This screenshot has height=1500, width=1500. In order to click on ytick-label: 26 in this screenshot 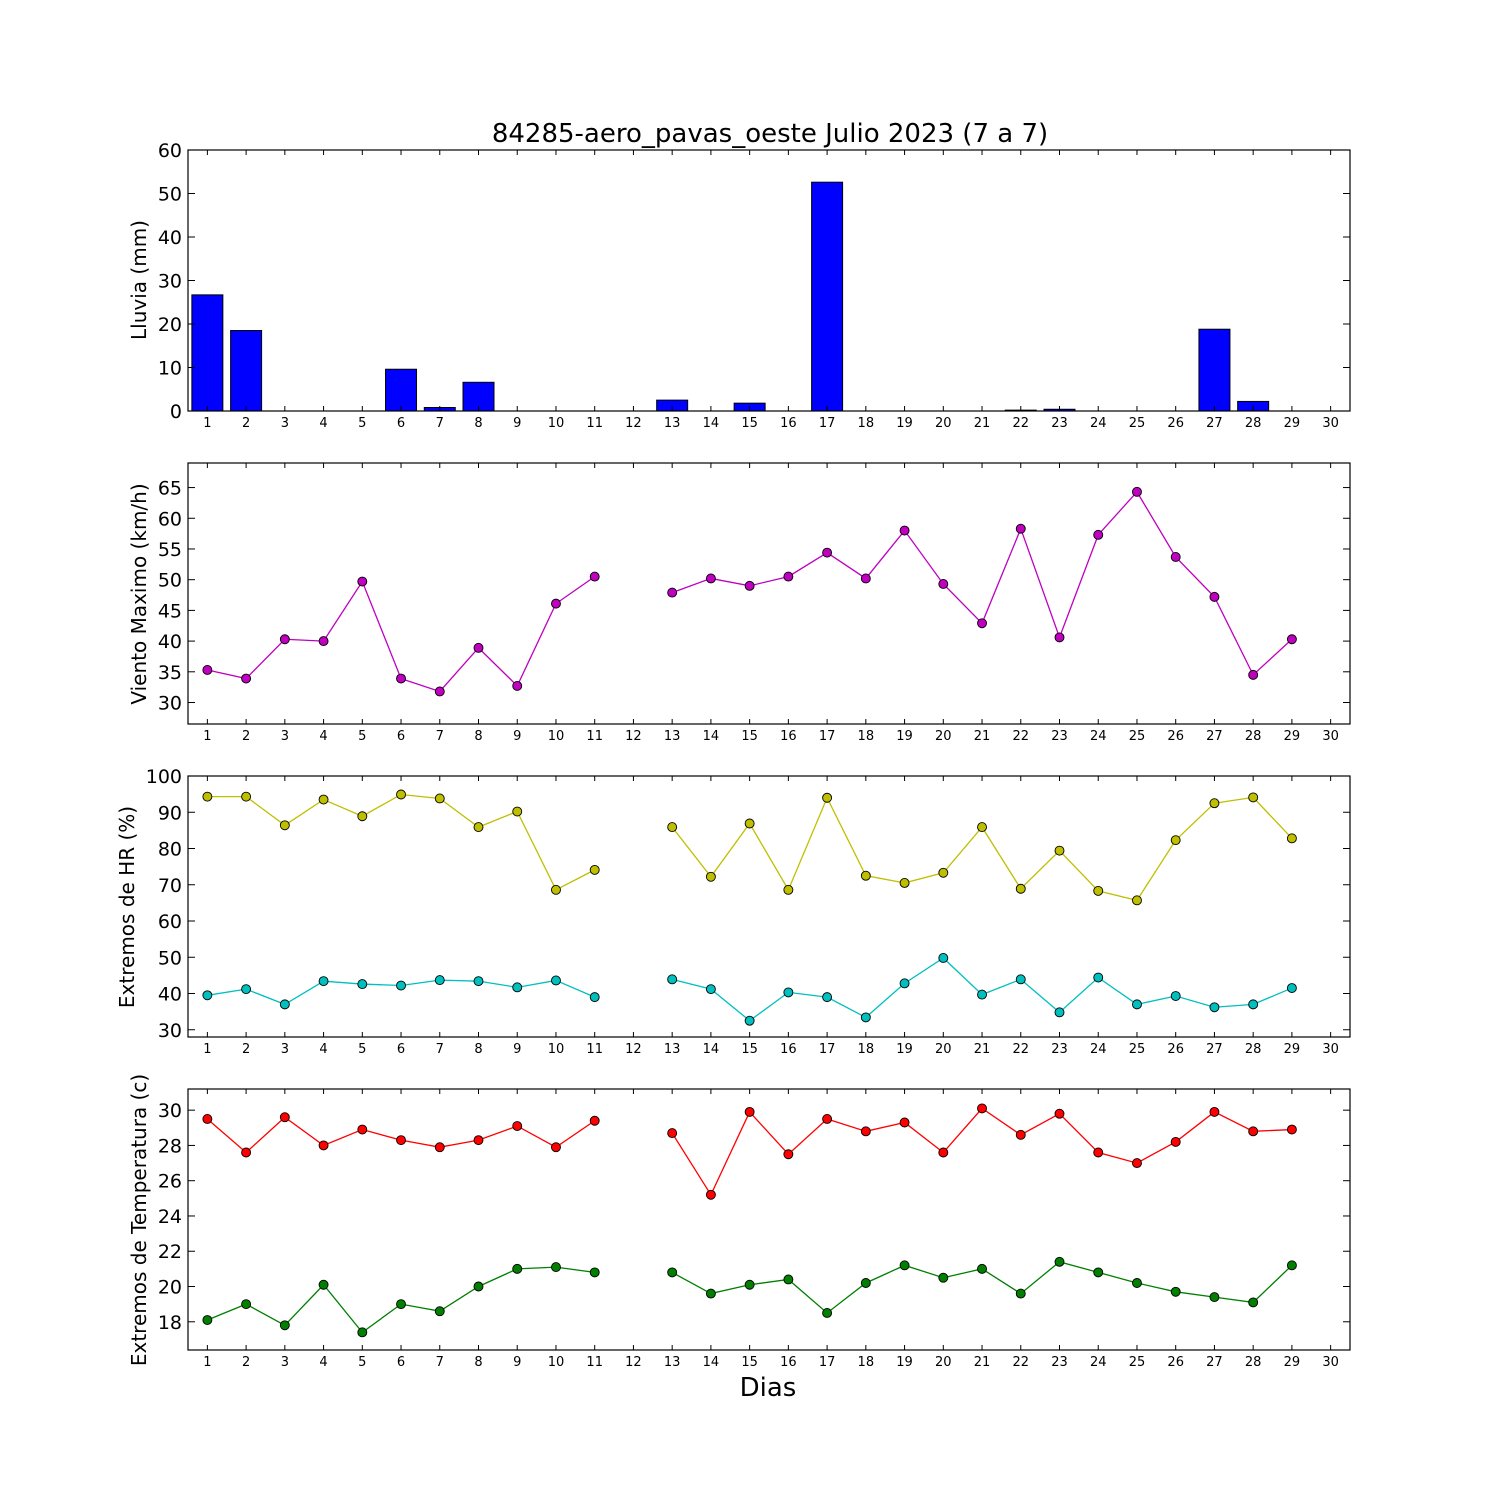, I will do `click(170, 1182)`.